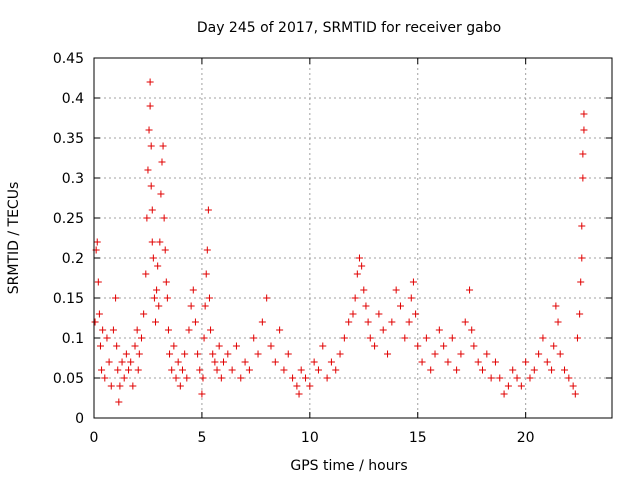 Image resolution: width=640 pixels, height=480 pixels. What do you see at coordinates (73, 179) in the screenshot?
I see `y-tick-label: 0.3` at bounding box center [73, 179].